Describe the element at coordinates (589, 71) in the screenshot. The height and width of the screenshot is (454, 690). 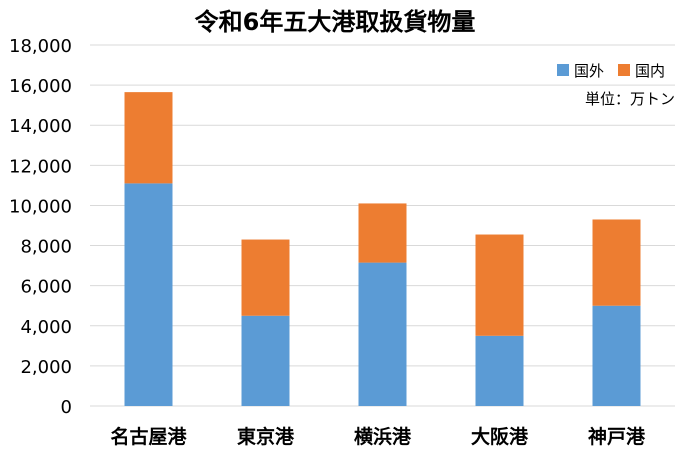
I see `legend-label-foreign: 国外` at that location.